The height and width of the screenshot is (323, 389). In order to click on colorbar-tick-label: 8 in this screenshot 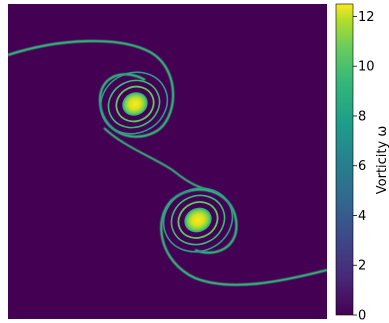, I will do `click(362, 116)`.